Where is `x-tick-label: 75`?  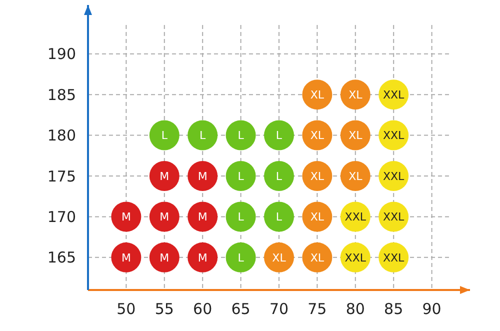 x-tick-label: 75 is located at coordinates (317, 309).